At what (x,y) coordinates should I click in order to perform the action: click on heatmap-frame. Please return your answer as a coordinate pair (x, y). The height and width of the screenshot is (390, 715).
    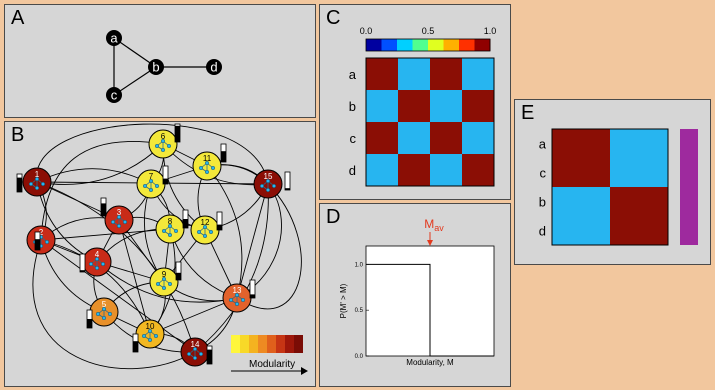
    Looking at the image, I should click on (430, 122).